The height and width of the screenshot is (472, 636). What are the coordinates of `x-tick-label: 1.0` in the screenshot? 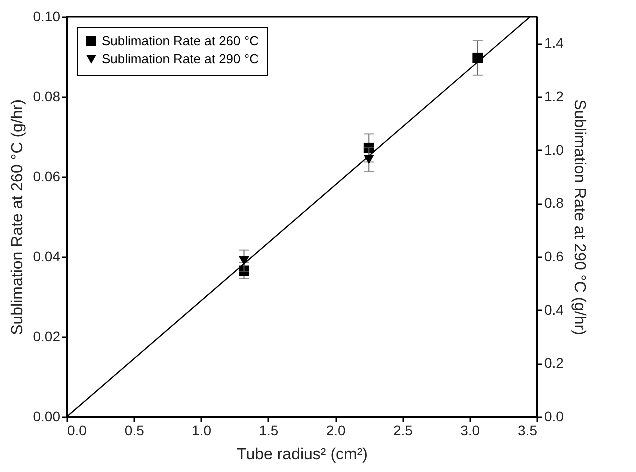 It's located at (202, 430).